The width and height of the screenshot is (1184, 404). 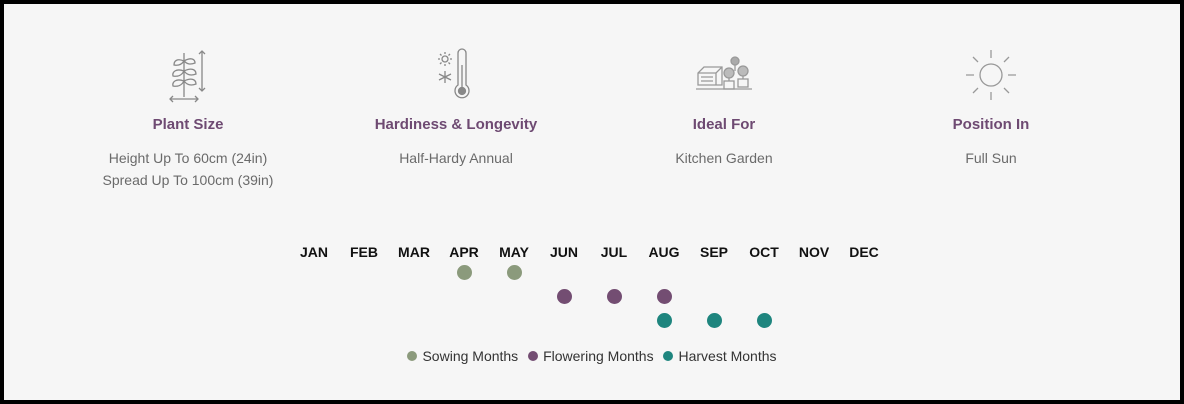 I want to click on harvest-dot-oct, so click(x=764, y=320).